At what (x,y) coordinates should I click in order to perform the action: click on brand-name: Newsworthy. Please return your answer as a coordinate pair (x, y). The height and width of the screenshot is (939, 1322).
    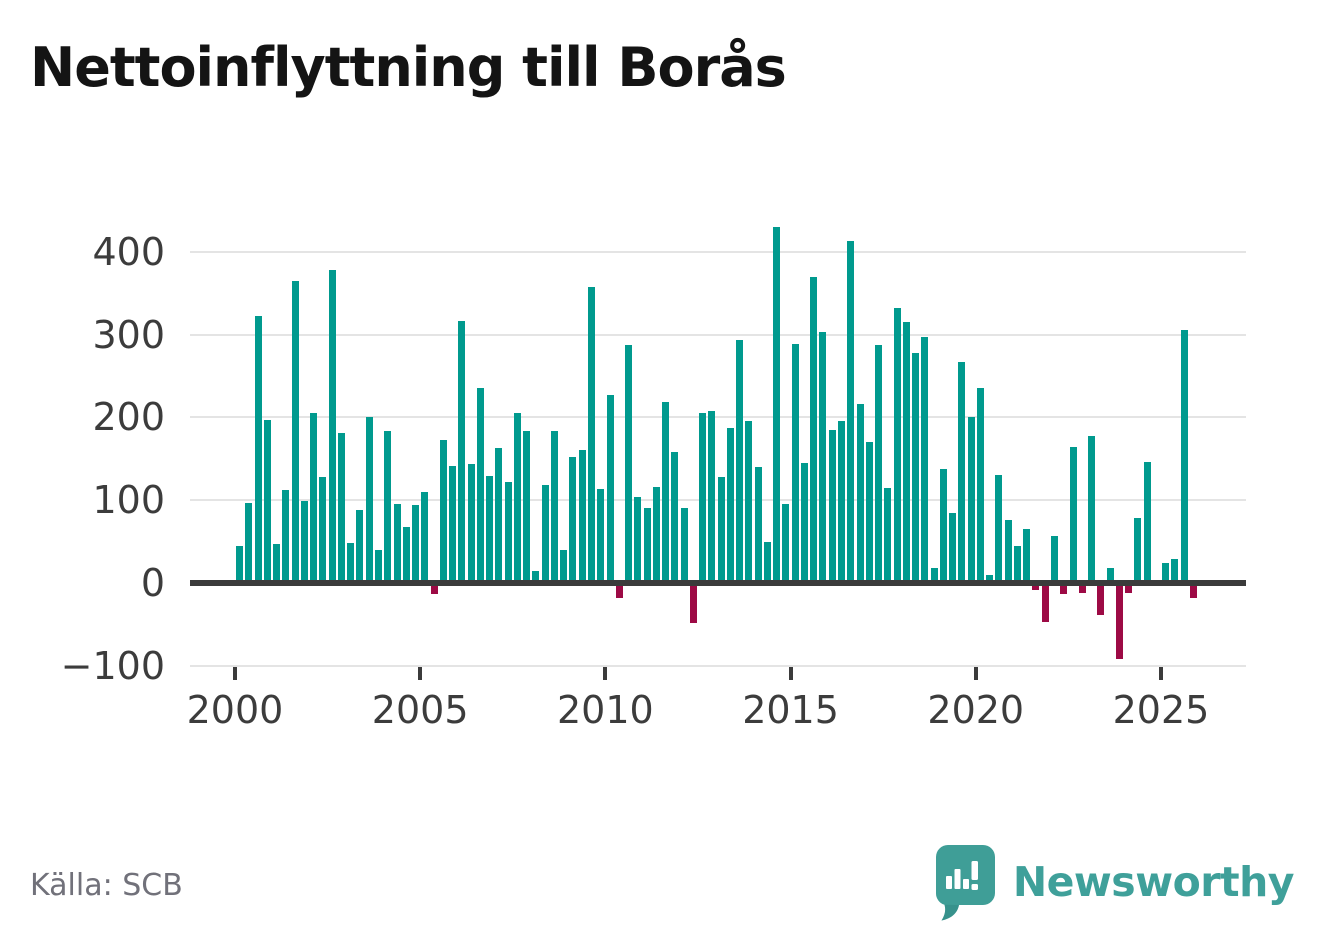
    Looking at the image, I should click on (1153, 882).